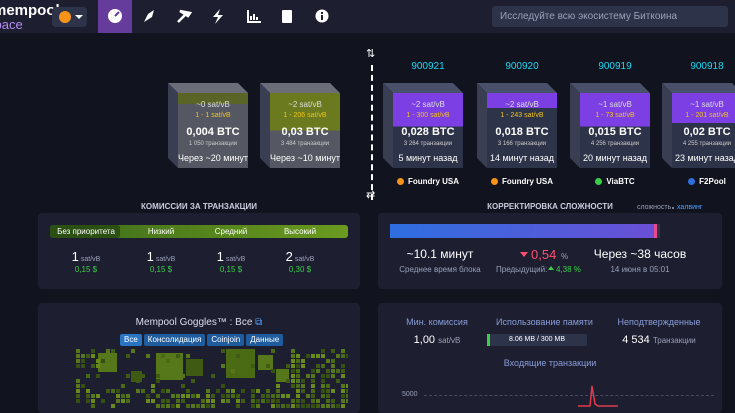 This screenshot has width=735, height=413. Describe the element at coordinates (131, 340) in the screenshot. I see `goggles-tab: Все` at that location.